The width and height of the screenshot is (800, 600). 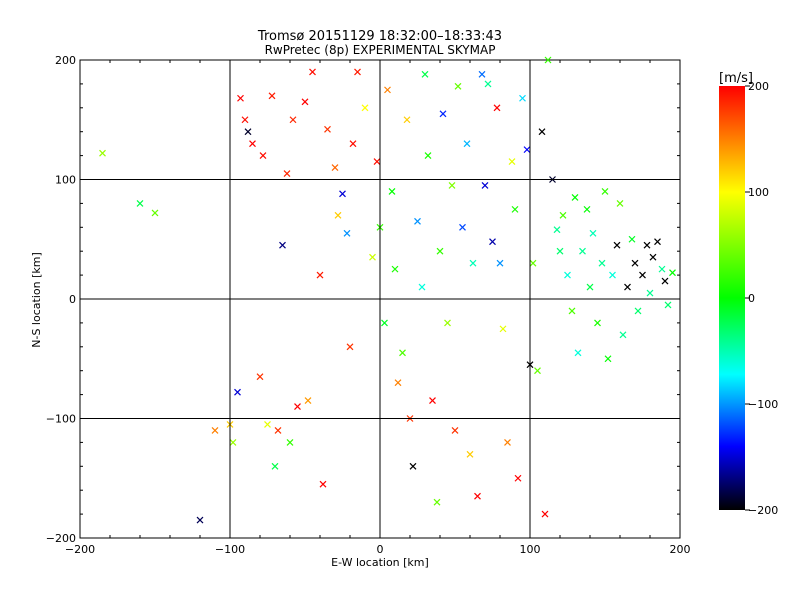 What do you see at coordinates (758, 86) in the screenshot?
I see `colorbar-tick-label: 200` at bounding box center [758, 86].